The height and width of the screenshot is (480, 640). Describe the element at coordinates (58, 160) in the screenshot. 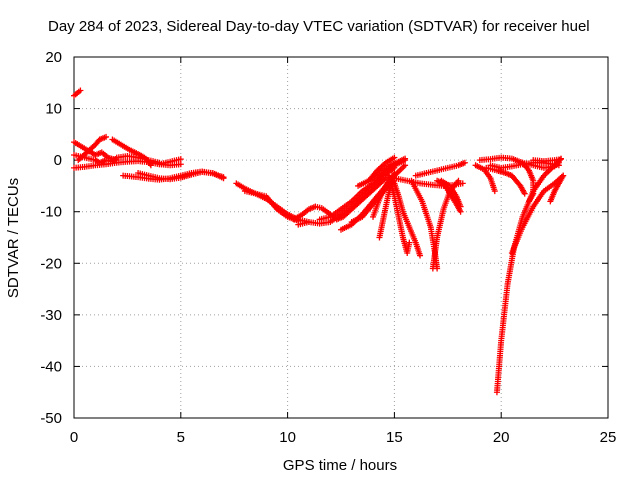

I see `y-tick-label: 0` at that location.